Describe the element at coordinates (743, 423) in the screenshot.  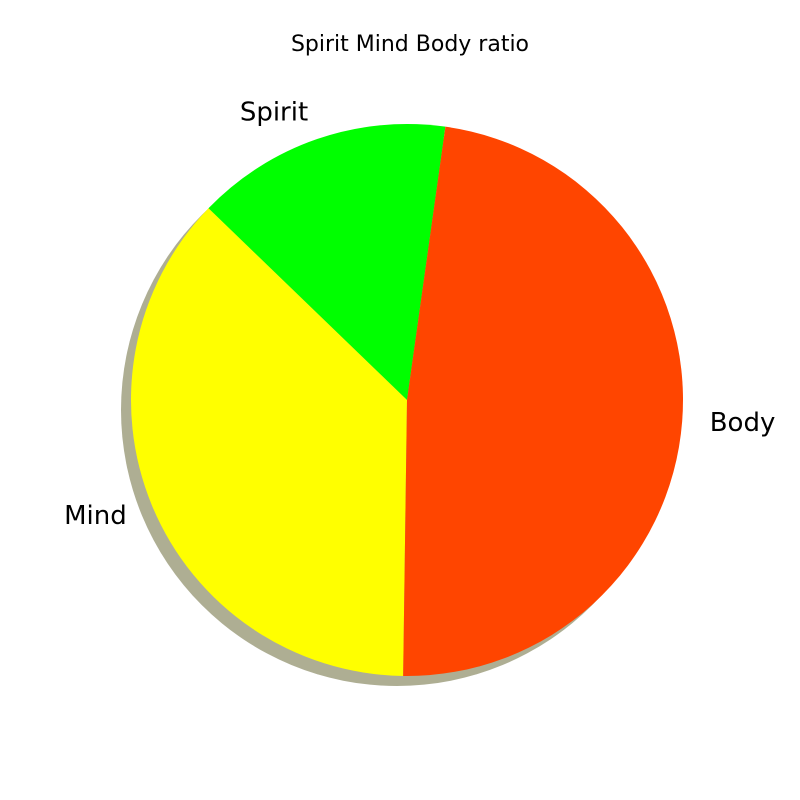
I see `slice-label-body: Body` at that location.